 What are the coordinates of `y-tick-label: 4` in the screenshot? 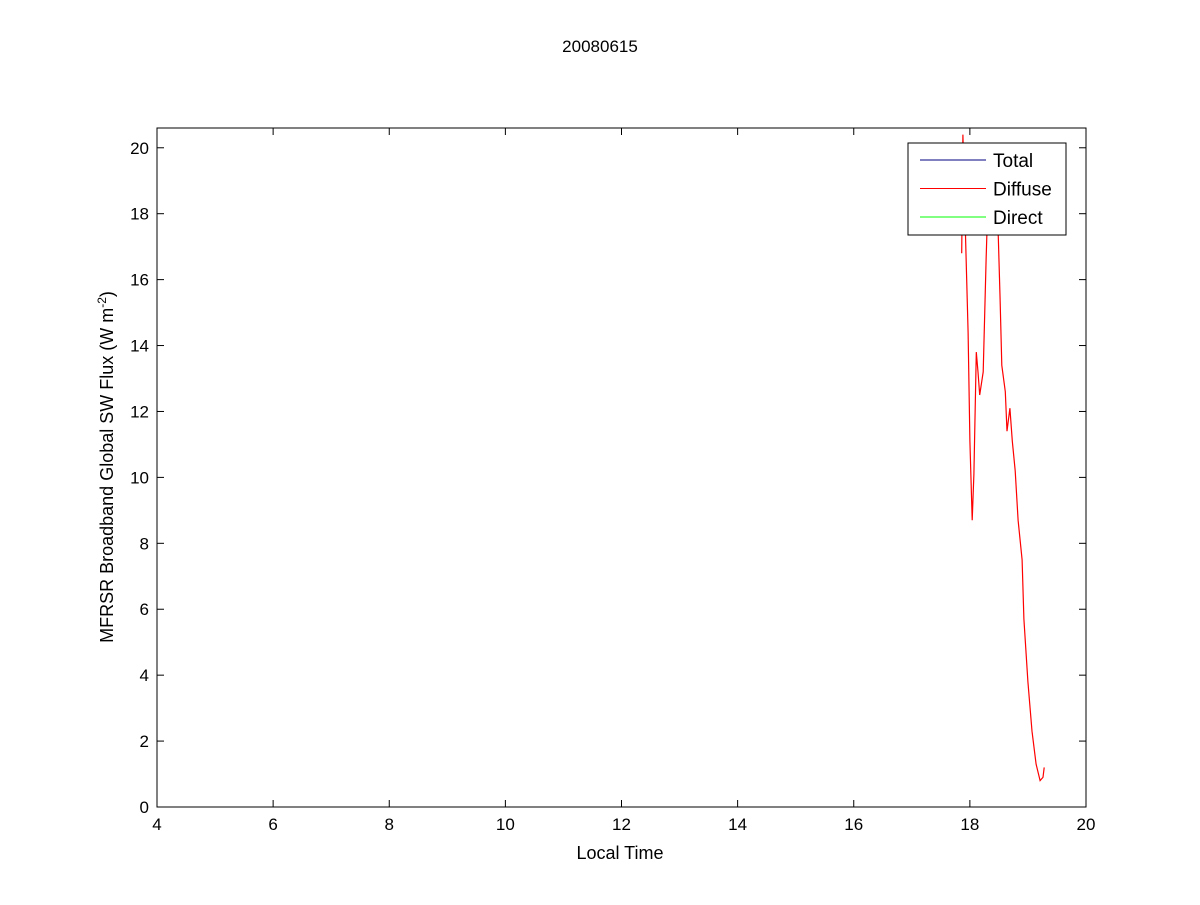 It's located at (144, 675).